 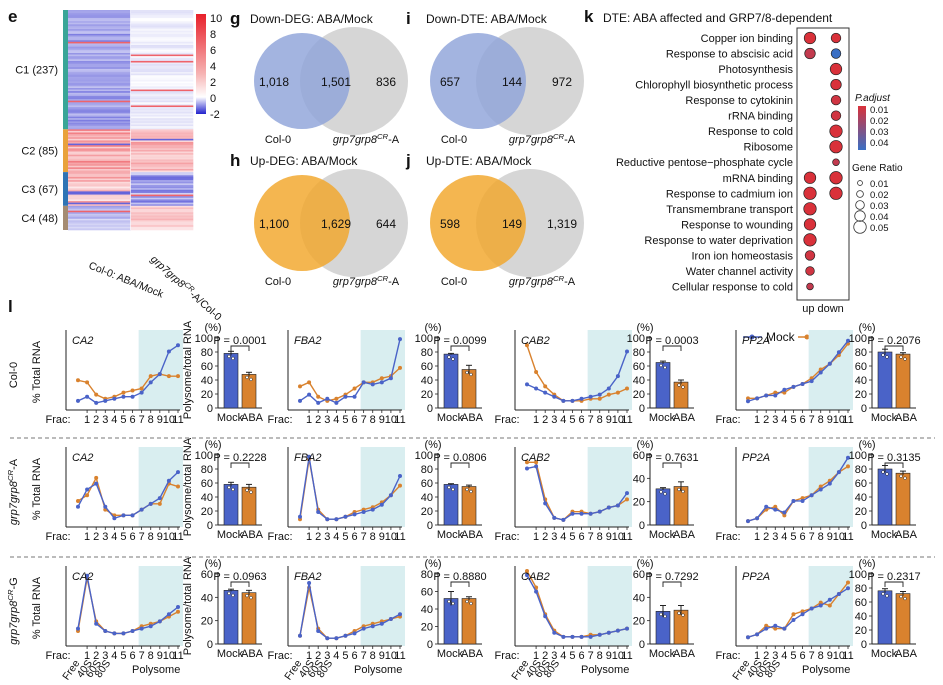 I want to click on p-value-label: P = 0.0963, so click(x=239, y=577).